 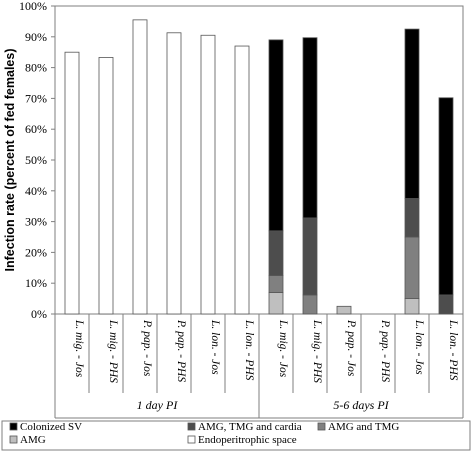 I want to click on y-tick-label: 90%, so click(x=36, y=37).